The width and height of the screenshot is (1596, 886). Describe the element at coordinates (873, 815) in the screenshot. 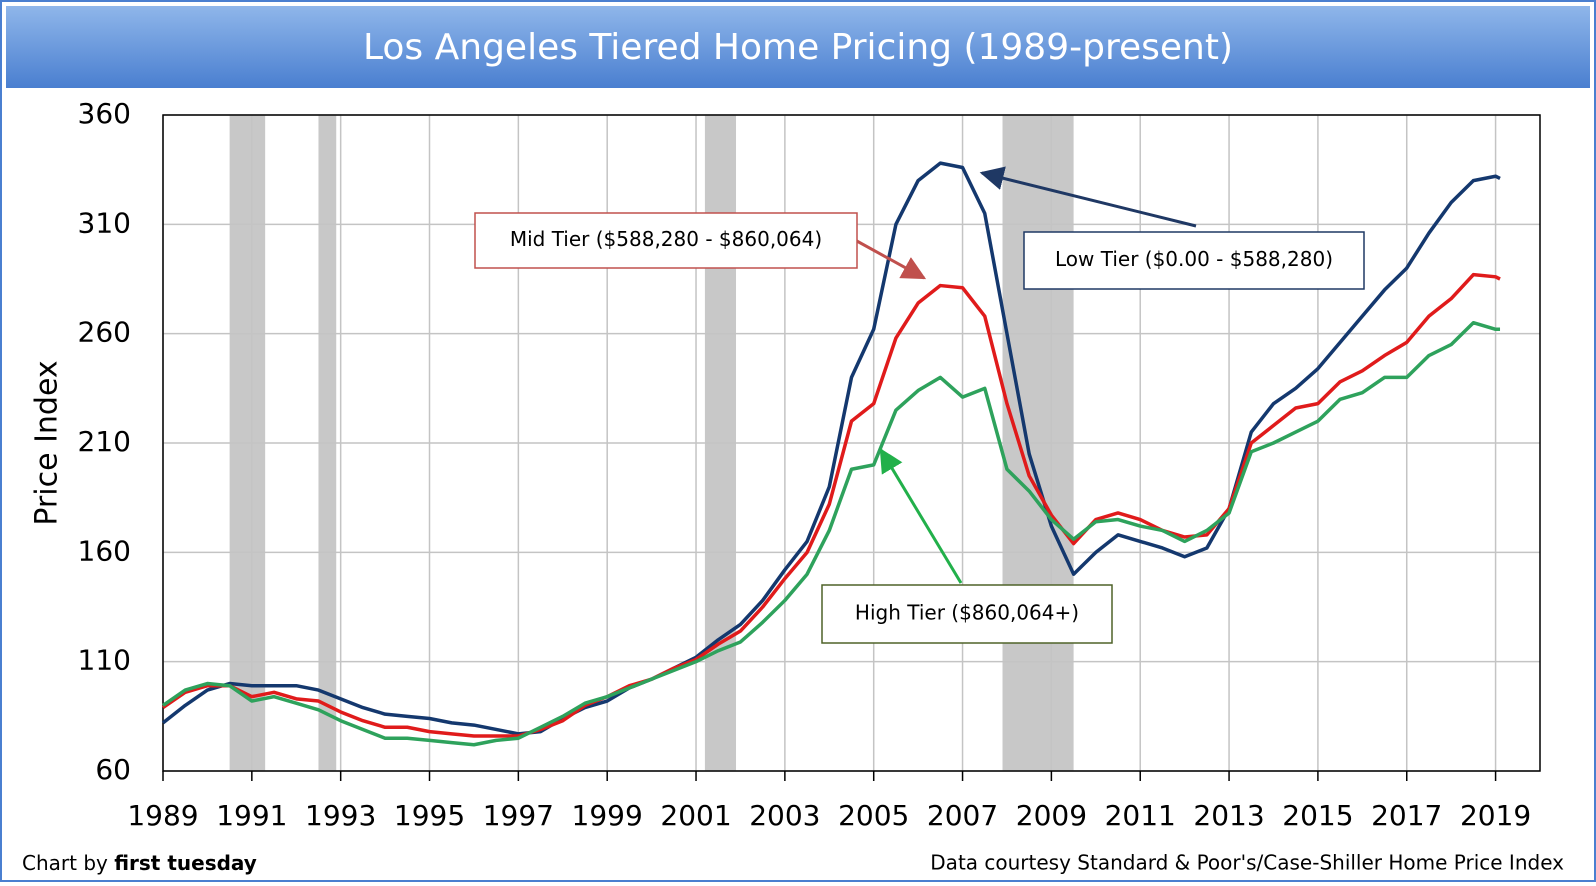

I see `x-tick-label: 2005` at that location.